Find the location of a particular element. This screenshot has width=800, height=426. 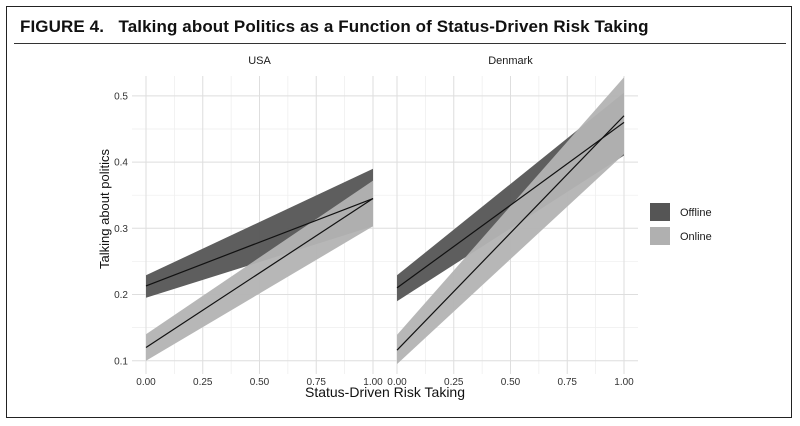

y-tick-label: 0.3 is located at coordinates (121, 229).